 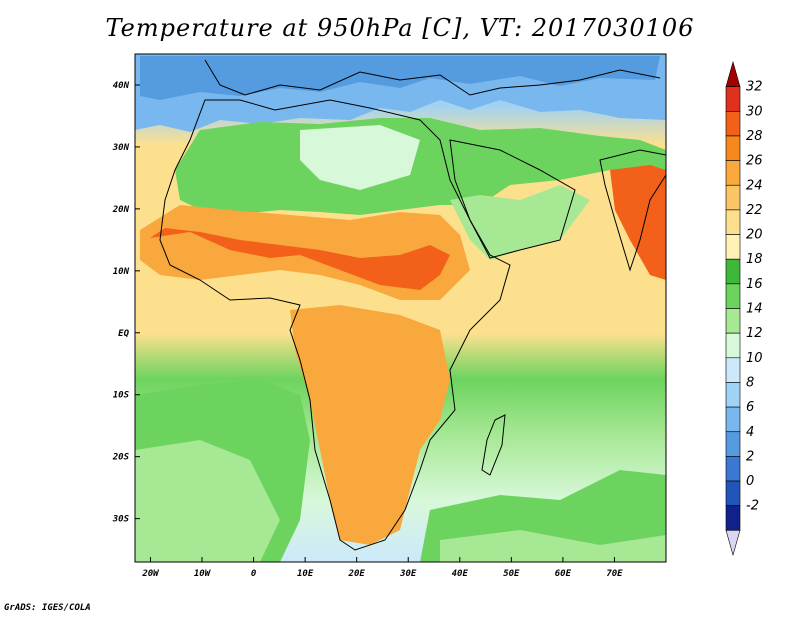 What do you see at coordinates (733, 543) in the screenshot?
I see `colorbar-bottom-arrow` at bounding box center [733, 543].